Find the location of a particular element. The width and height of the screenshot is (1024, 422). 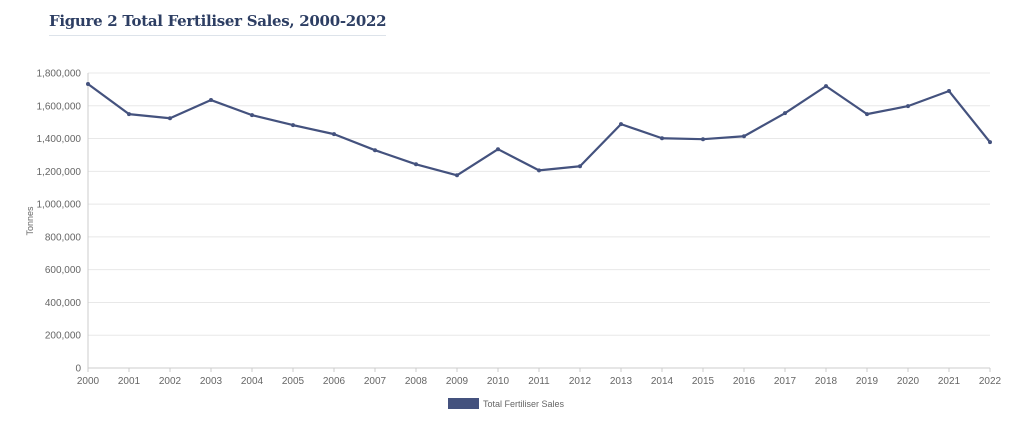

y-tick-label: 1,000,000 is located at coordinates (59, 205).